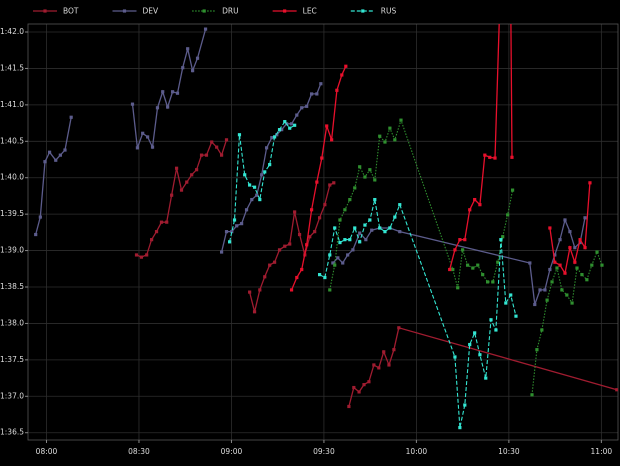 Image resolution: width=620 pixels, height=466 pixels. I want to click on y-tick-label: 1:42.0, so click(12, 31).